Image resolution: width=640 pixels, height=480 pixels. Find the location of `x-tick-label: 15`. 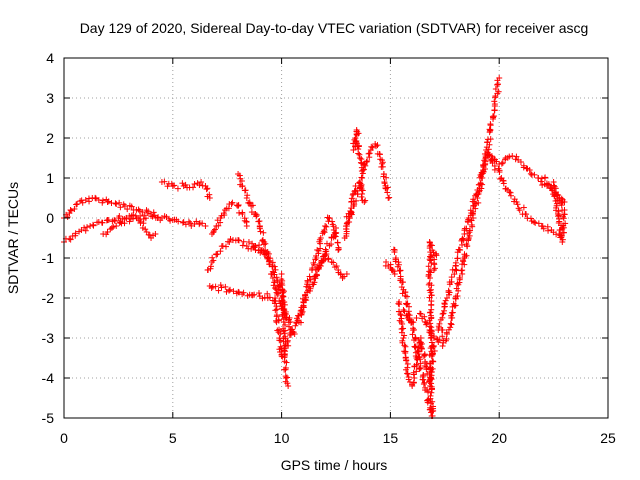

x-tick-label: 15 is located at coordinates (391, 438).